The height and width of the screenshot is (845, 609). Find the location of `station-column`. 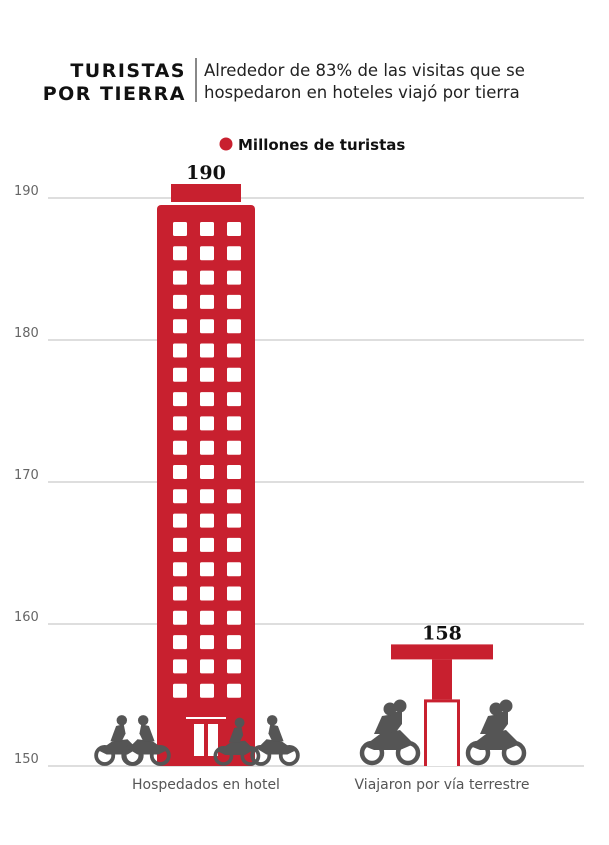

station-column is located at coordinates (442, 679).